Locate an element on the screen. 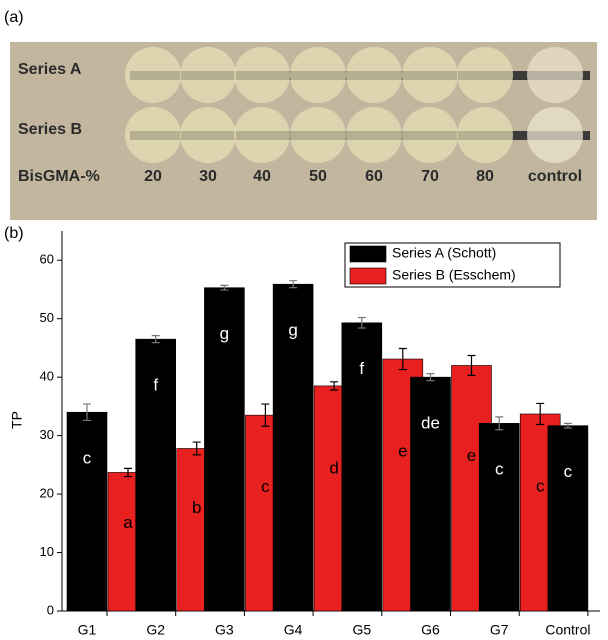  x-tick-label: G1 is located at coordinates (87, 630).